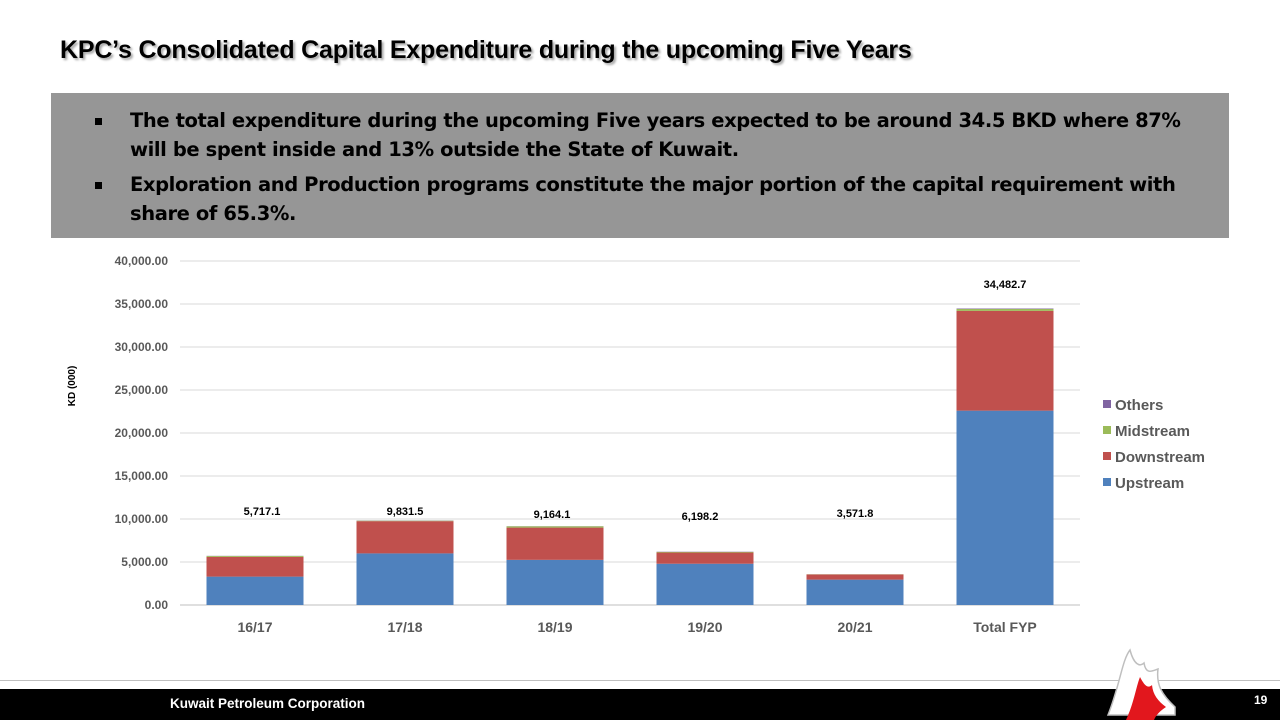 Image resolution: width=1280 pixels, height=720 pixels. I want to click on x-tick-label: 20/21, so click(854, 627).